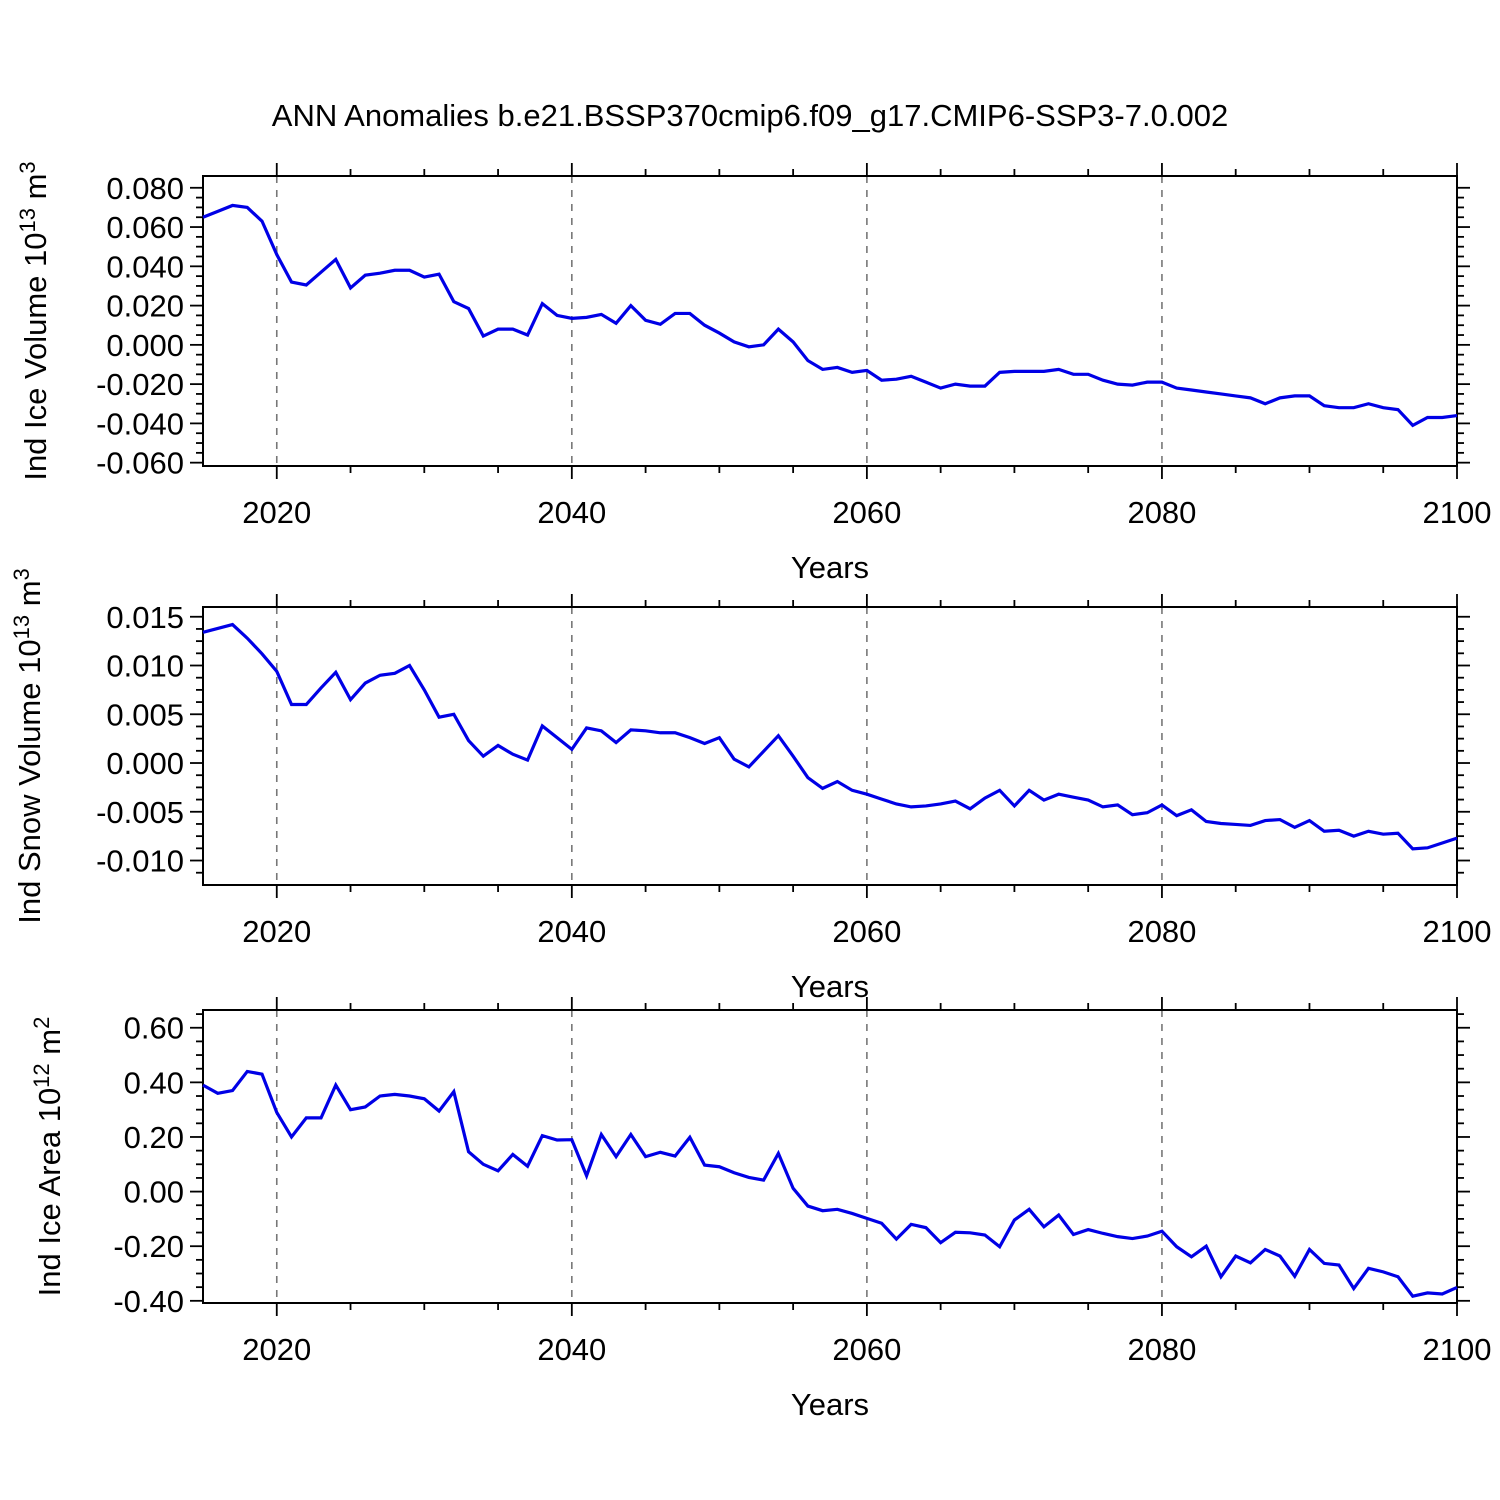 The image size is (1500, 1500). Describe the element at coordinates (140, 423) in the screenshot. I see `y-tick-label: -0.040` at that location.